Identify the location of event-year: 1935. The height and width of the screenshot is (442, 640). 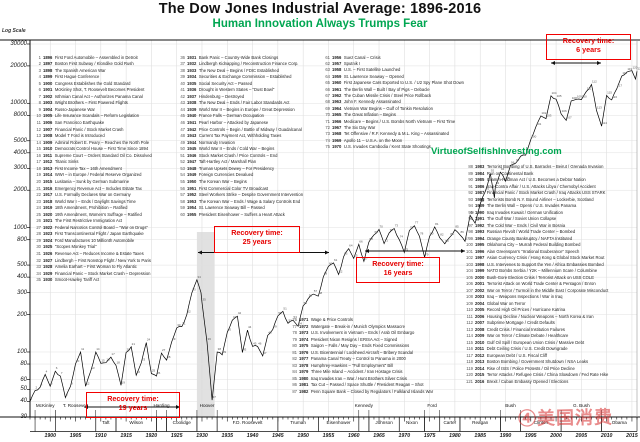
(192, 83).